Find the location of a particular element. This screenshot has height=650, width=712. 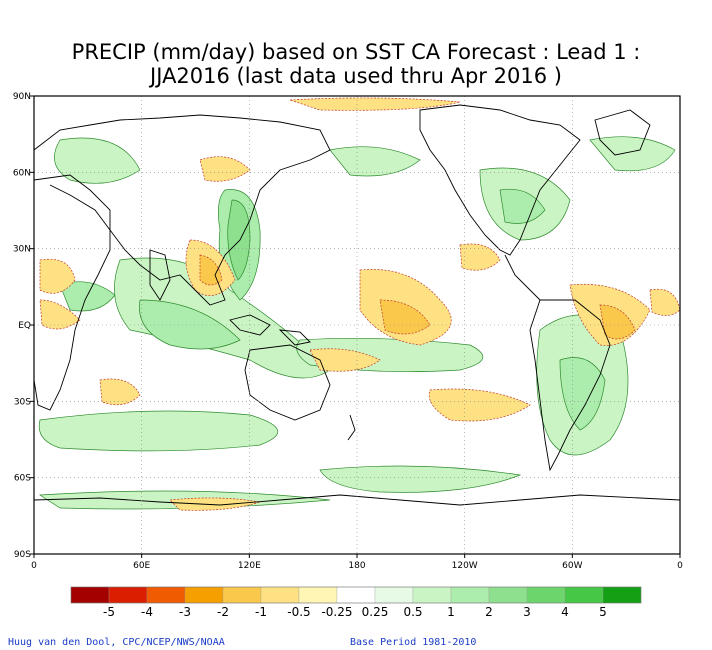

longitude-axis: 0 60E 120E 180 120W 60W 0 is located at coordinates (357, 562).